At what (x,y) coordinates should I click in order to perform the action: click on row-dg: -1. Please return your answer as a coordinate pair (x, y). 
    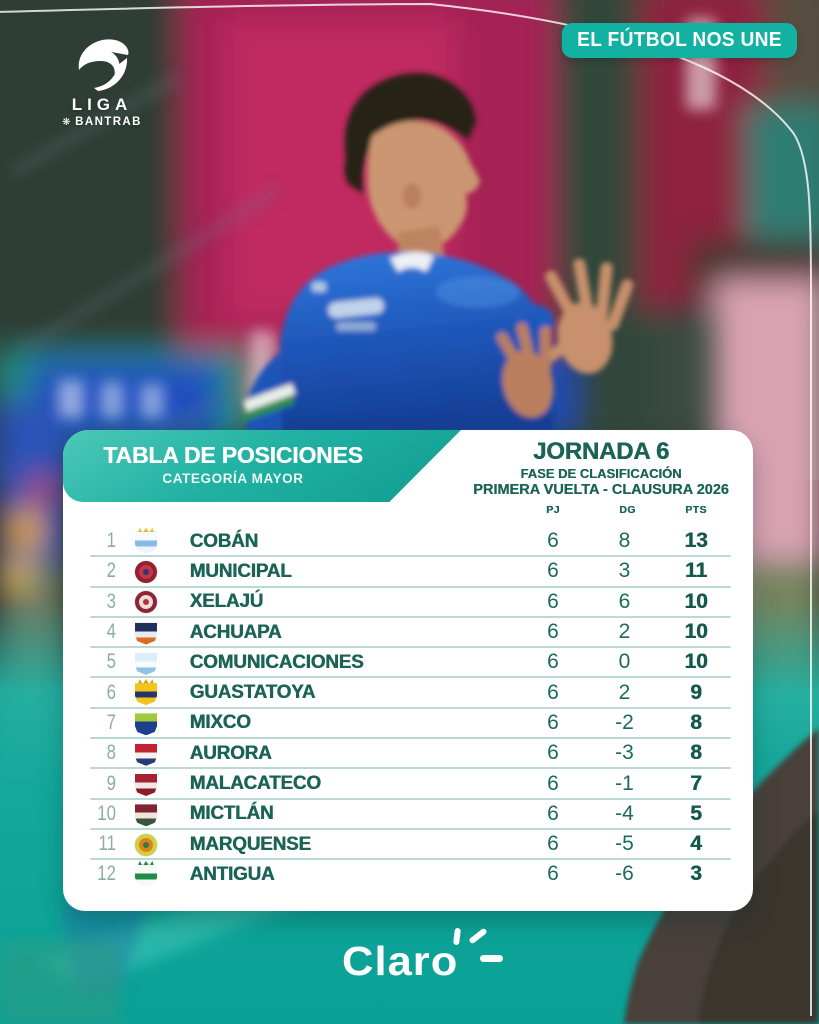
    Looking at the image, I should click on (624, 783).